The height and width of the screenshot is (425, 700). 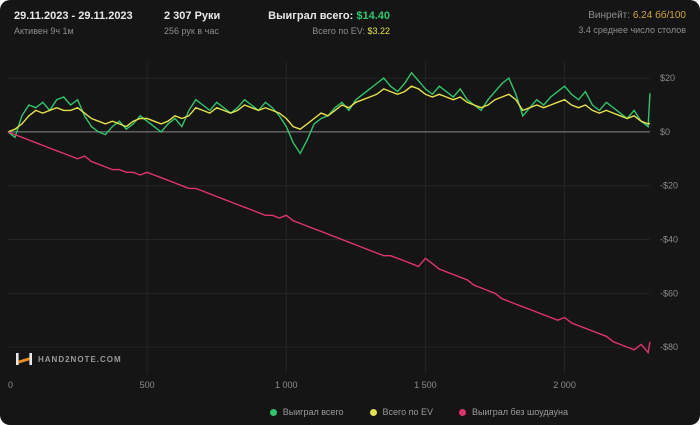 What do you see at coordinates (378, 31) in the screenshot?
I see `ev-total-value: $3.22` at bounding box center [378, 31].